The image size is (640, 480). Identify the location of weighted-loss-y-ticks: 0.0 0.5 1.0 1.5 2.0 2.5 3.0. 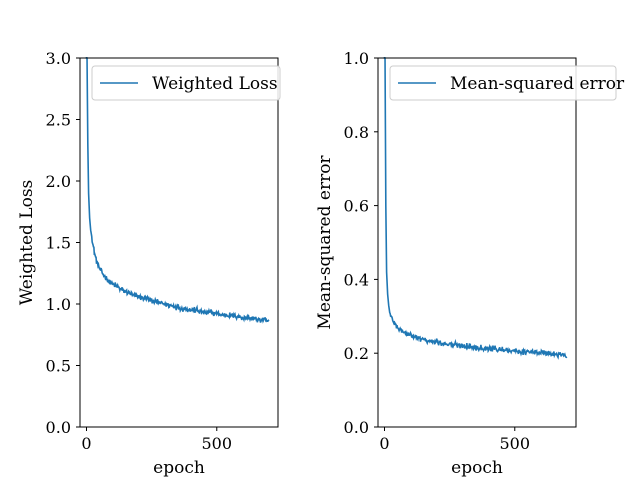
(63, 243).